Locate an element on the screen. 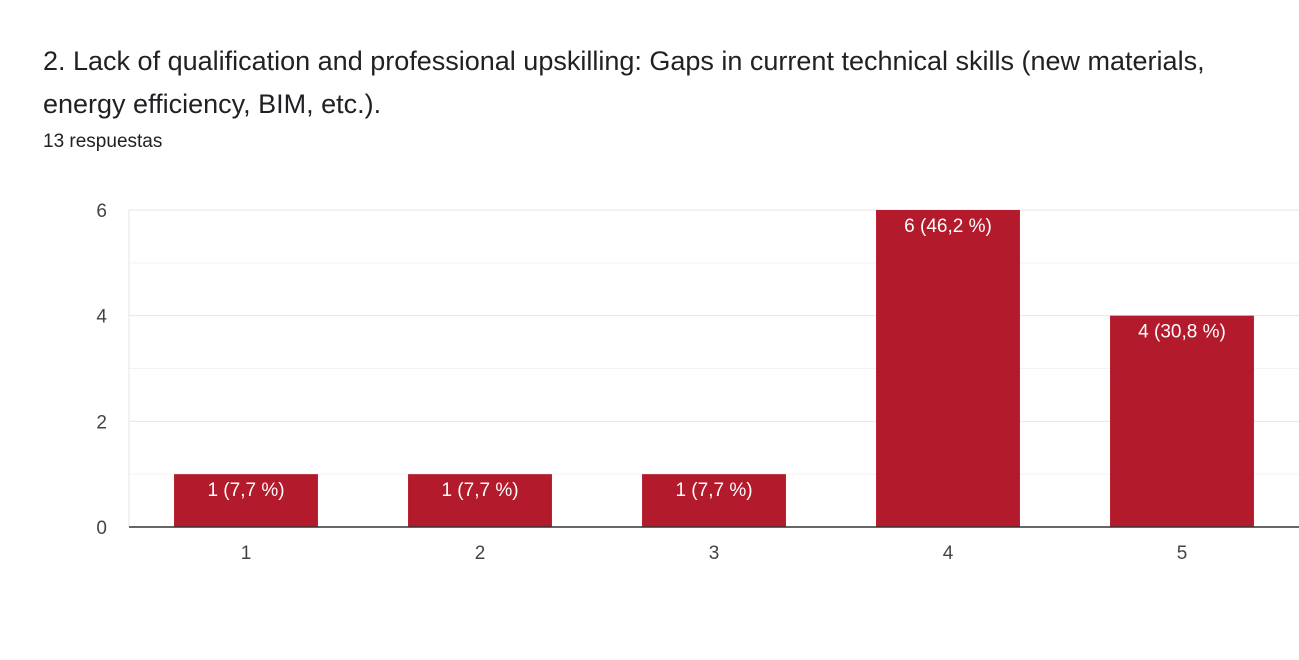  x-tick-label: 4 is located at coordinates (948, 553).